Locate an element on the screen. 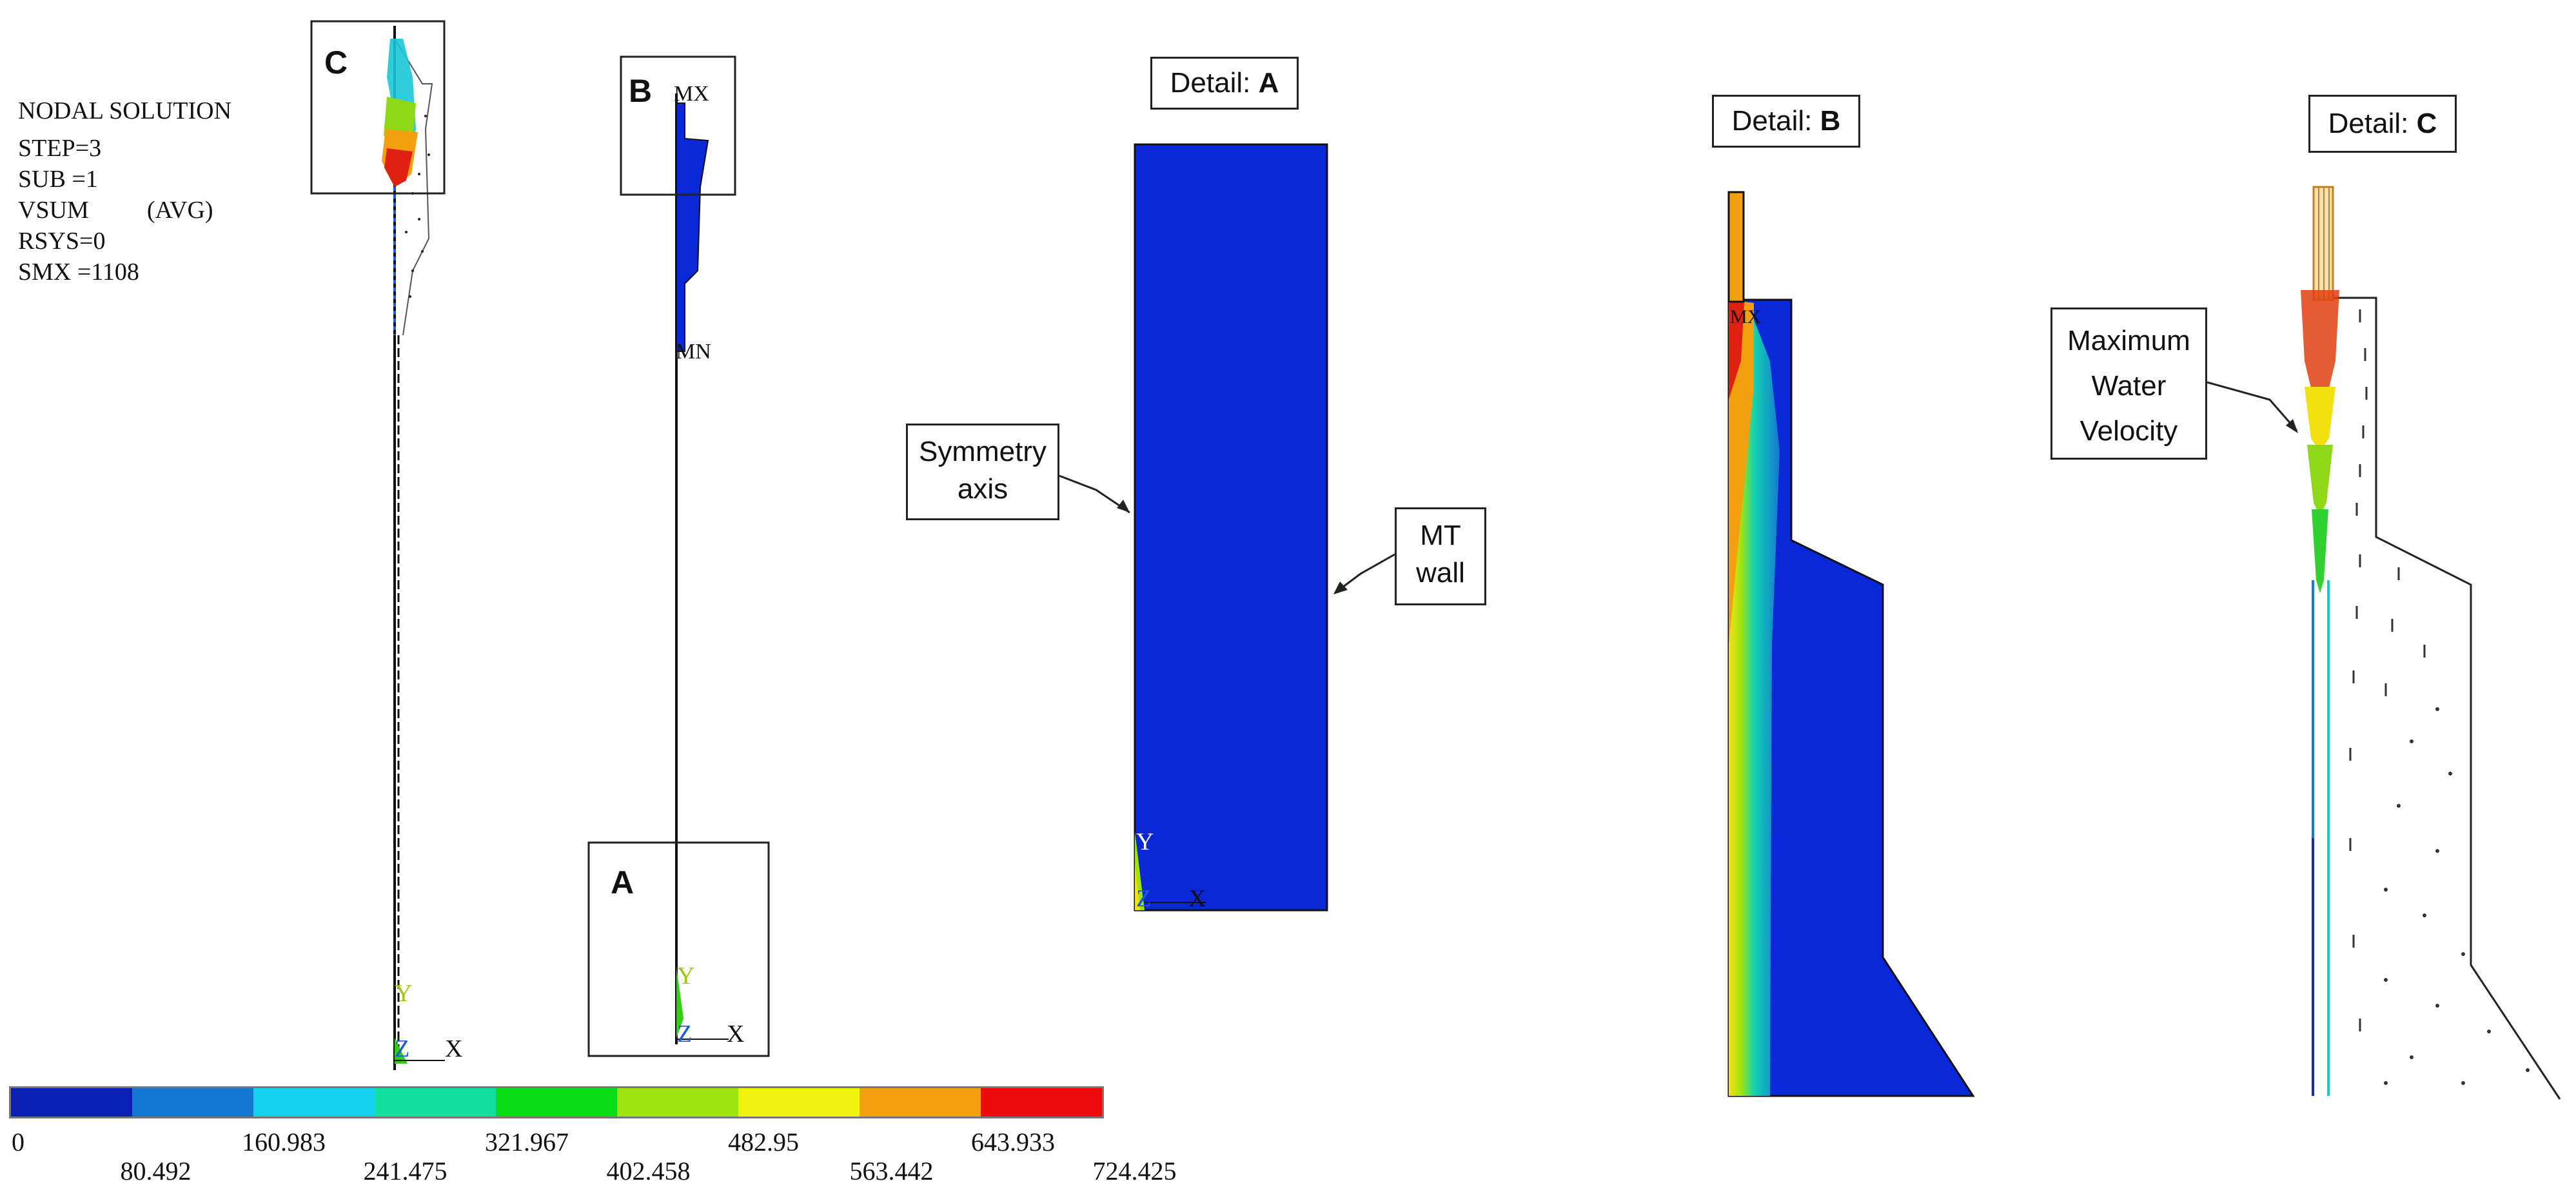 This screenshot has width=2576, height=1201. detail-a-prefix: Detail: is located at coordinates (1214, 83).